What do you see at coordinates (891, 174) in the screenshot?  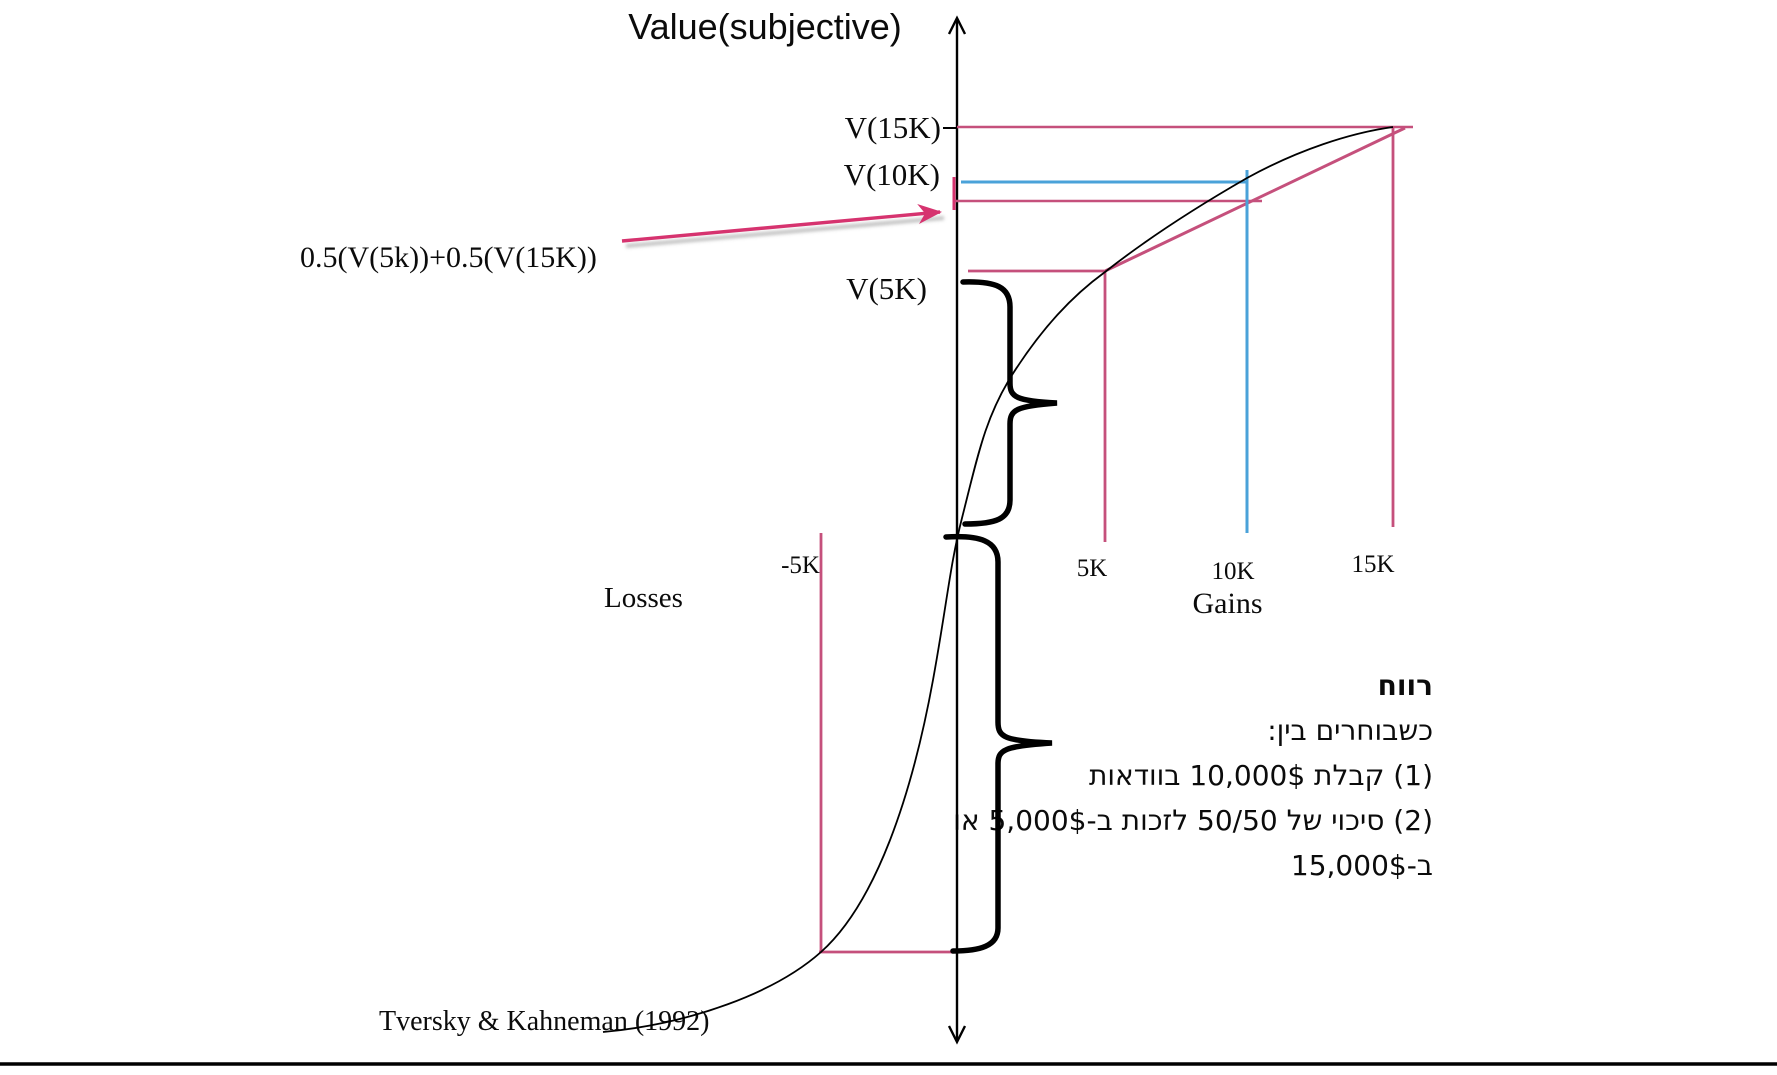 I see `y-label-v10k: V(10K)` at bounding box center [891, 174].